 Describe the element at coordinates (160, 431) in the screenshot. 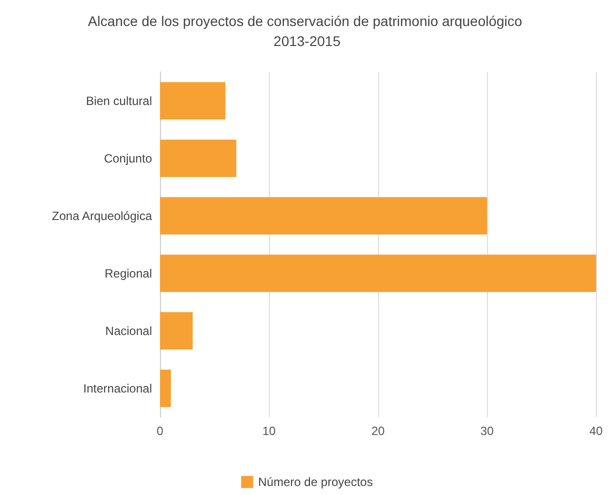

I see `x-tick-label: 0` at that location.